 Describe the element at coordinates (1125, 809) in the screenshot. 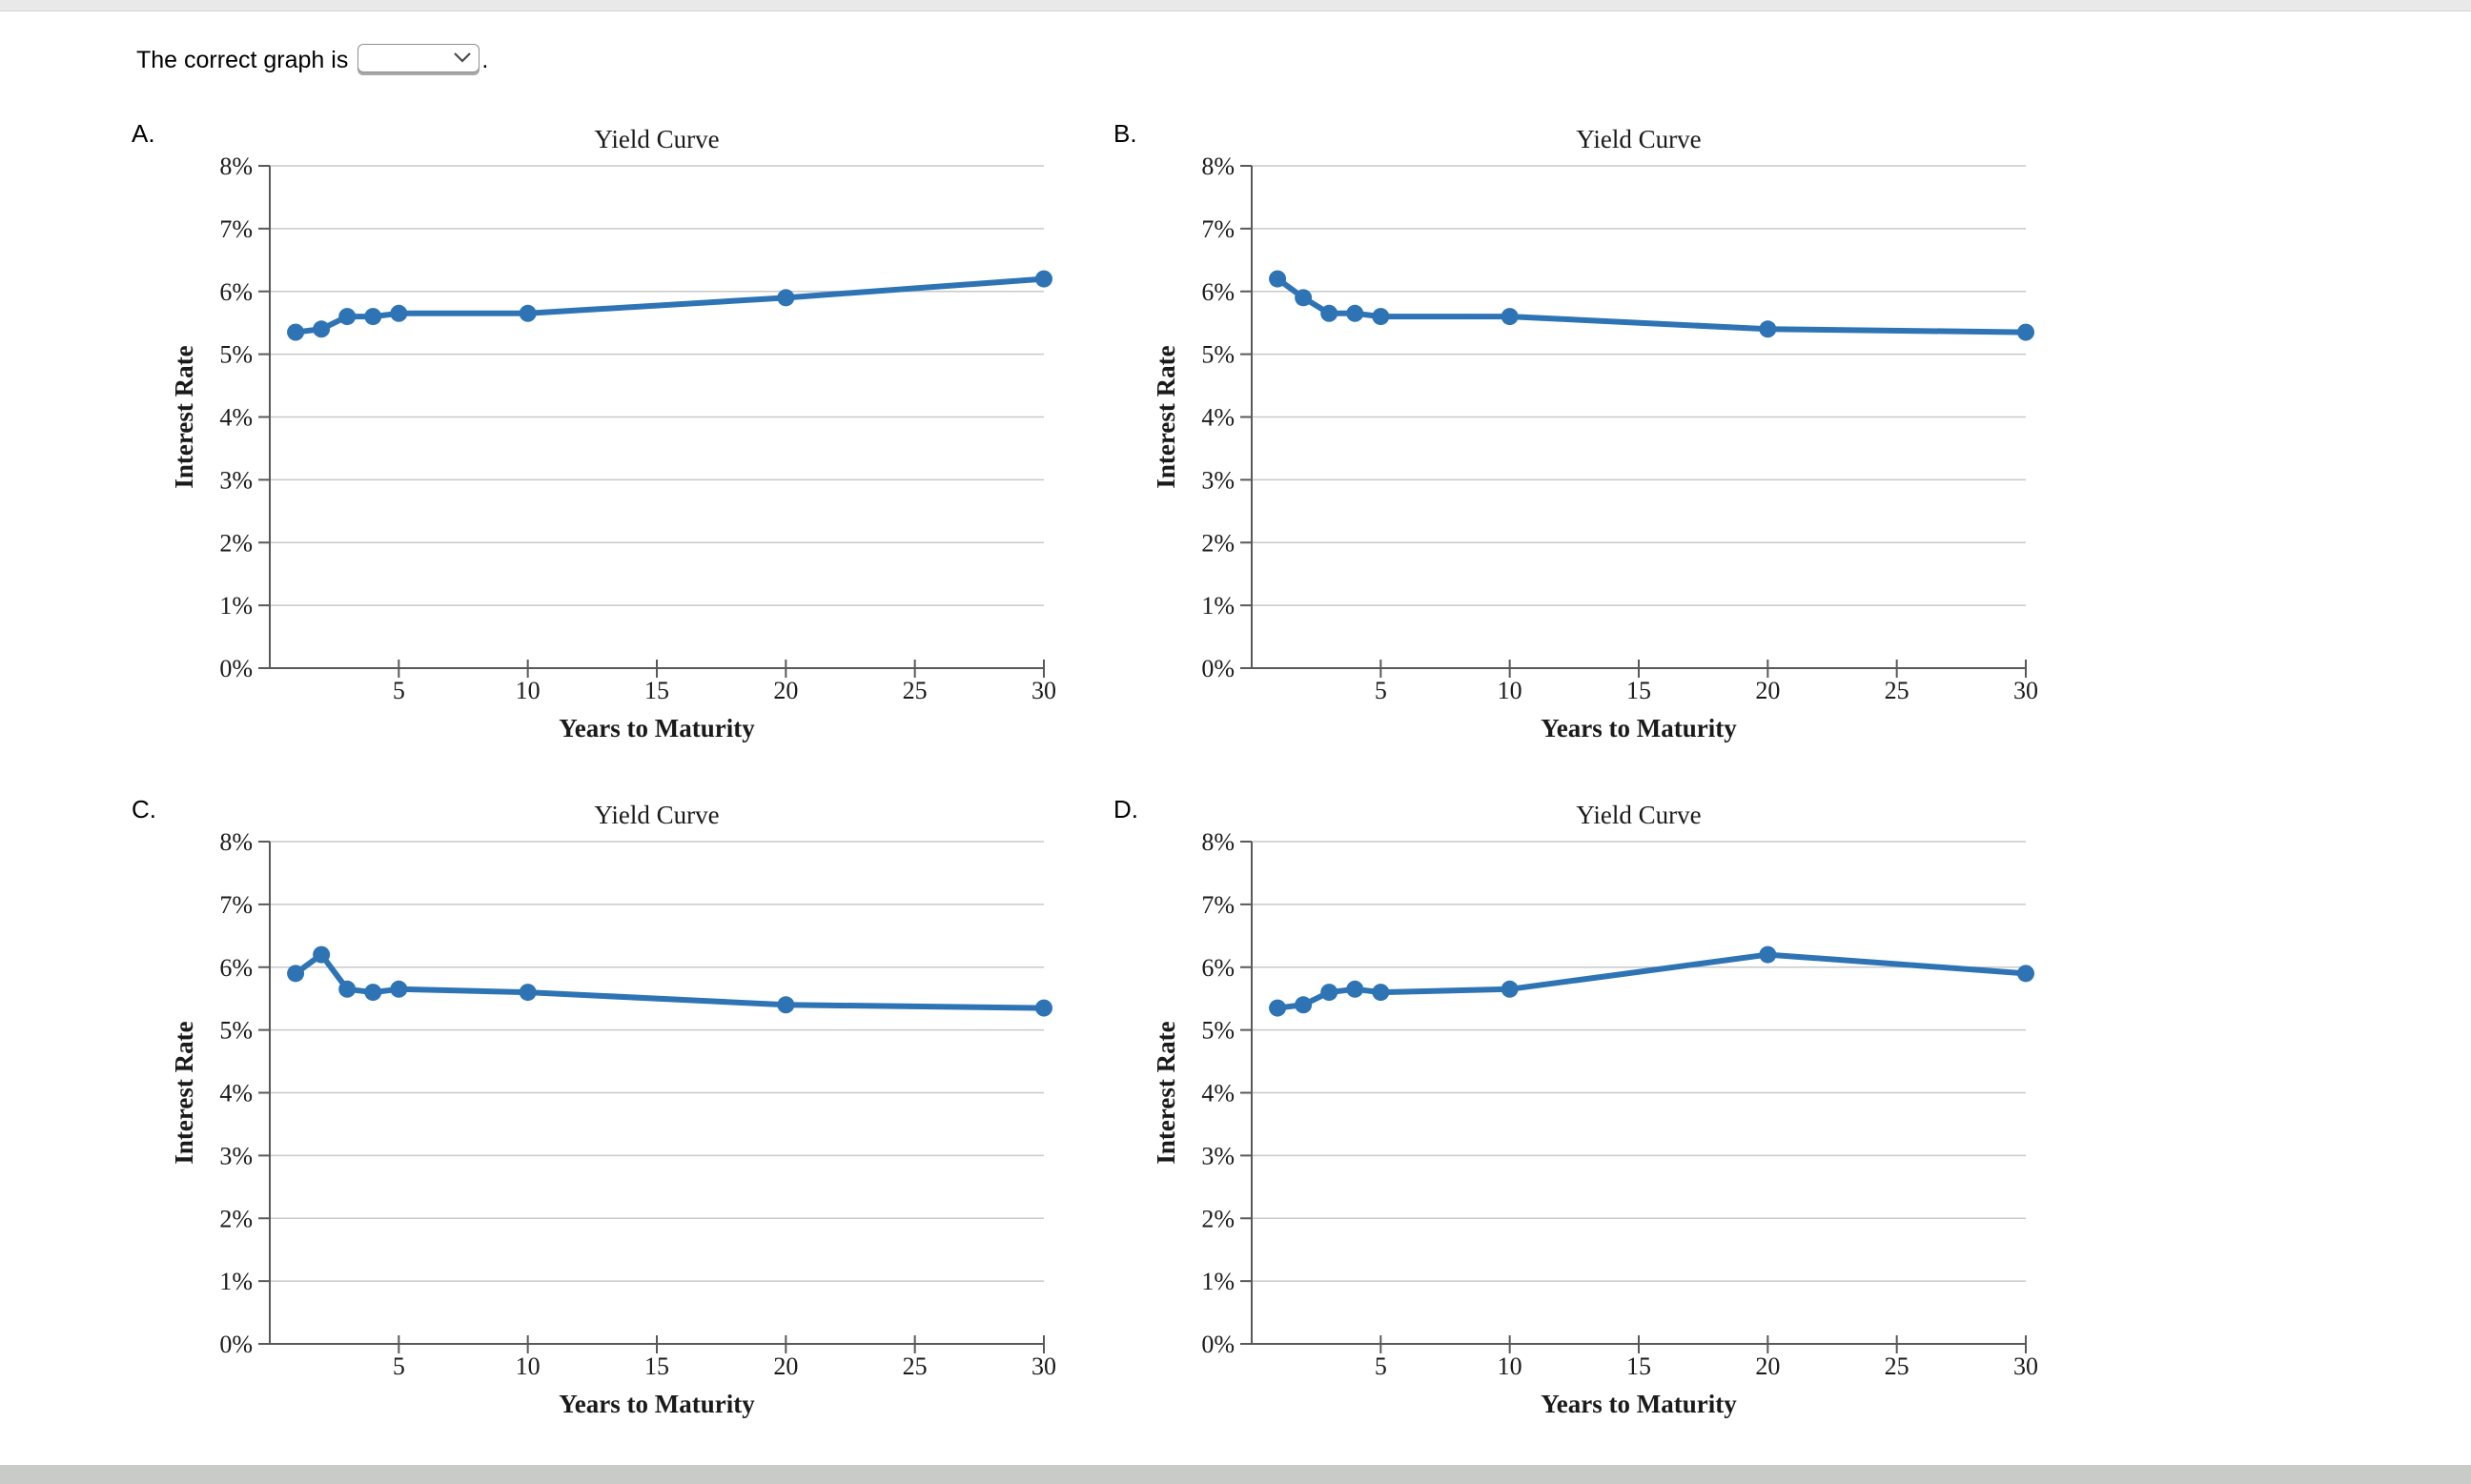

I see `option-label-d: D.` at that location.